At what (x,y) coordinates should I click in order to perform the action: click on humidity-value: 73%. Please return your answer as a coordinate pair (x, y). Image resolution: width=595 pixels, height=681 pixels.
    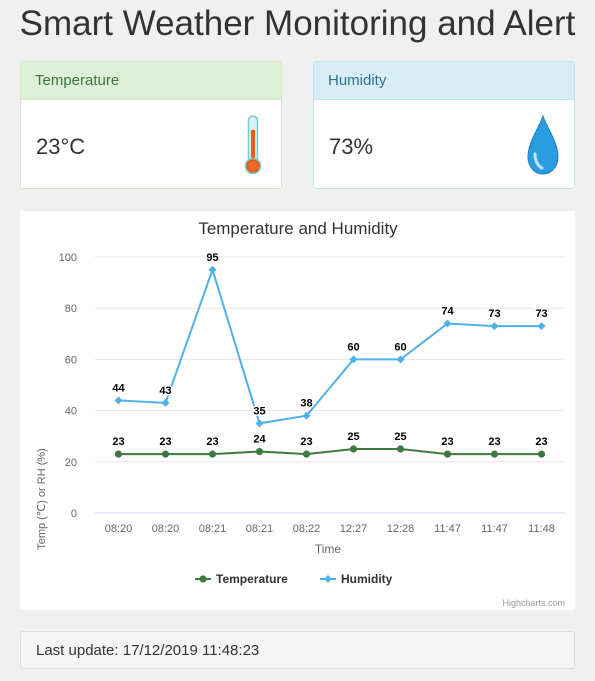
    Looking at the image, I should click on (351, 146).